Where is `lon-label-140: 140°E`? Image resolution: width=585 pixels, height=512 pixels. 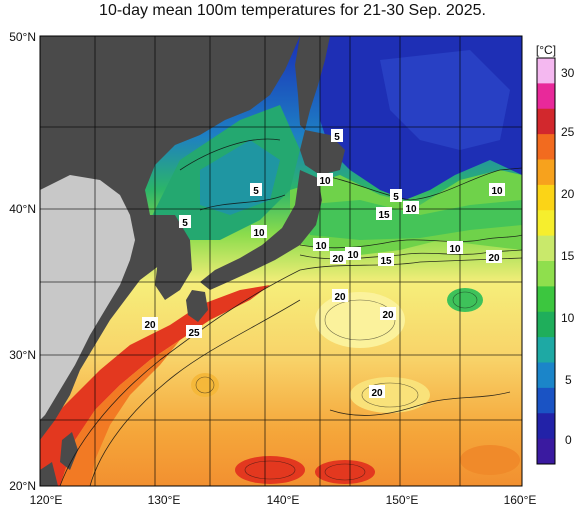
lon-label-140: 140°E is located at coordinates (283, 500).